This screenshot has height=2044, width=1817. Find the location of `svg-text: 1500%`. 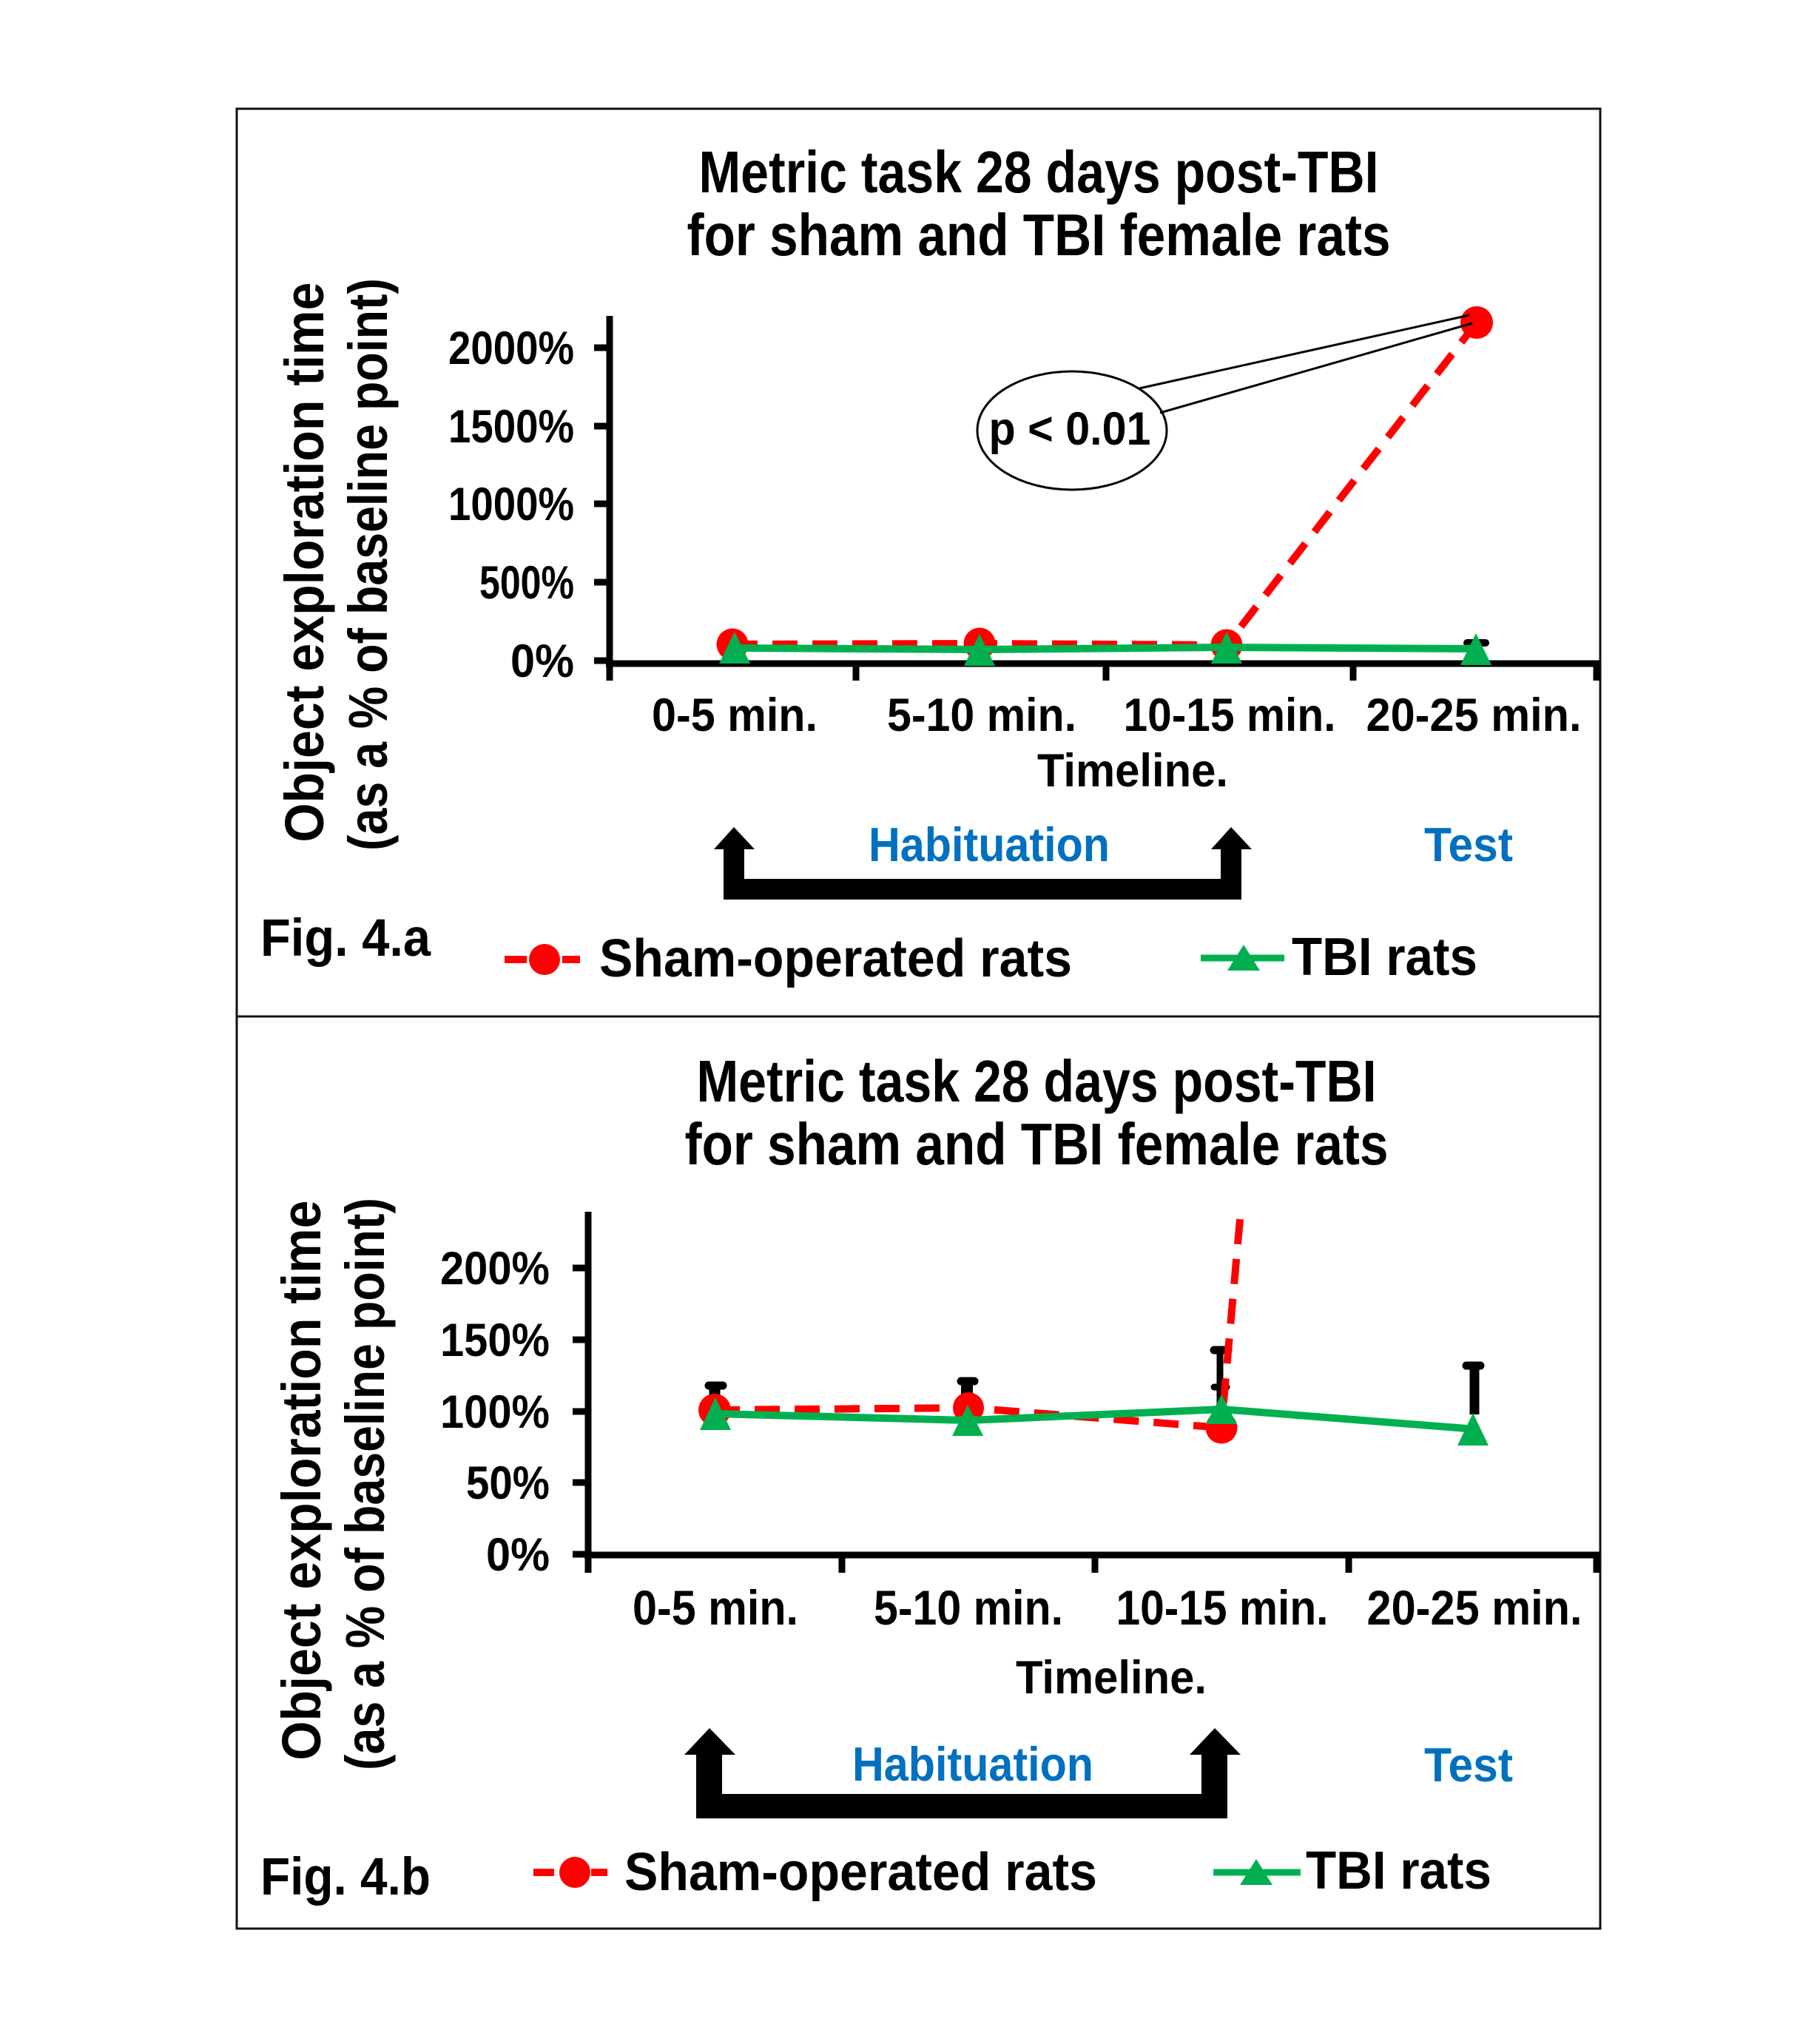

svg-text: 1500% is located at coordinates (511, 427).